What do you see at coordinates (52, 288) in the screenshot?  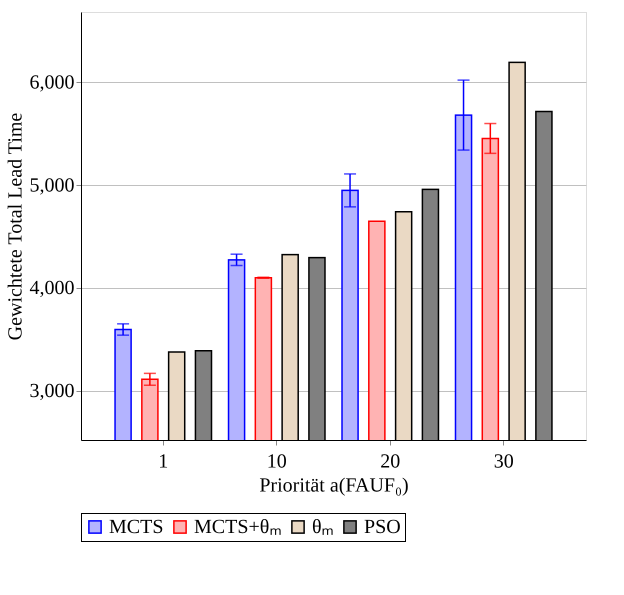 I see `y-tick-label: 4,000` at bounding box center [52, 288].